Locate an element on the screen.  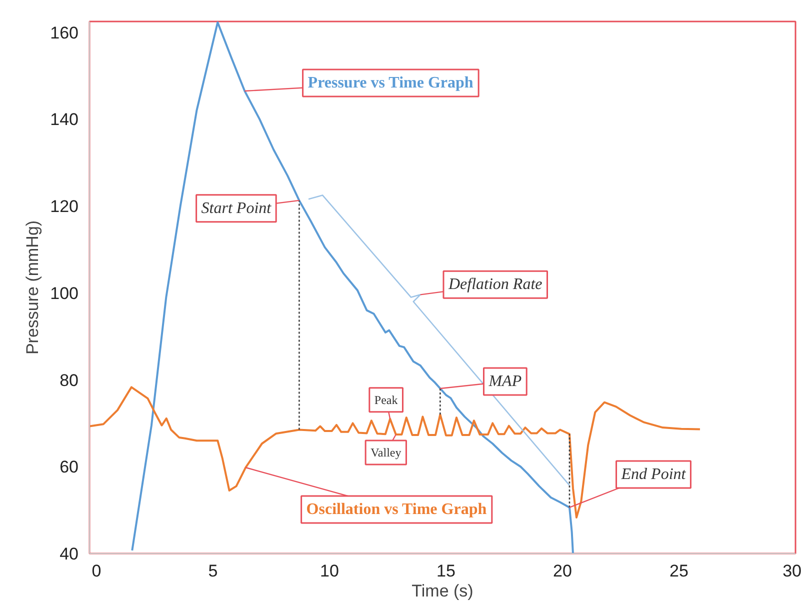
annotation: MAP is located at coordinates (505, 381).